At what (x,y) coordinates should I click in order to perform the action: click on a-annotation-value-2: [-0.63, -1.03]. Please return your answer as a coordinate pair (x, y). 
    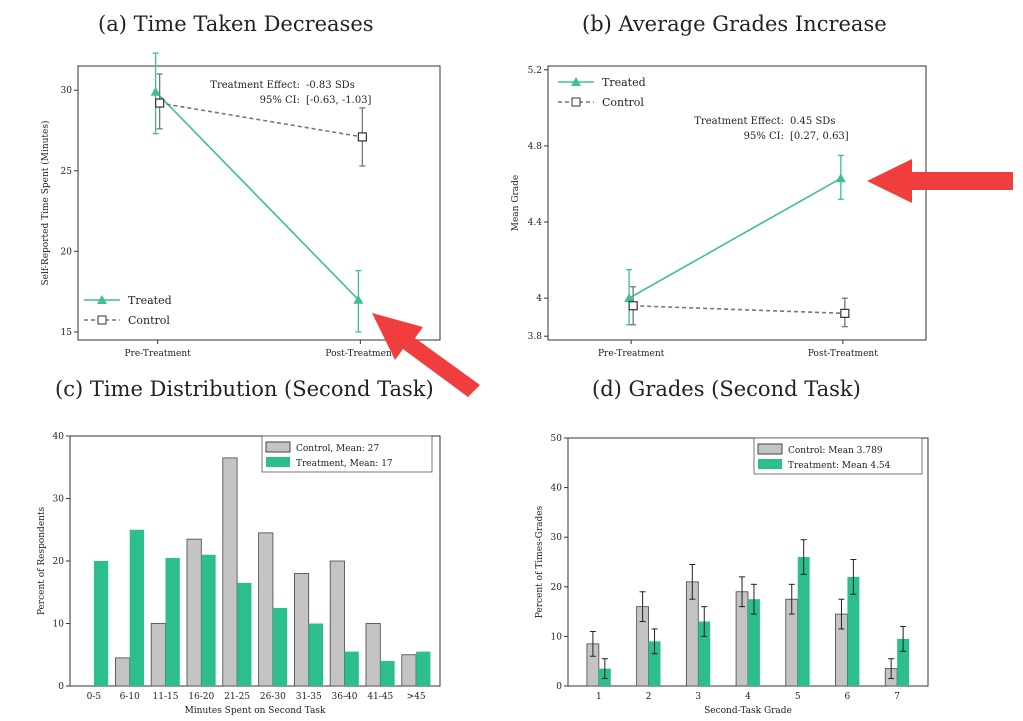
    Looking at the image, I should click on (339, 100).